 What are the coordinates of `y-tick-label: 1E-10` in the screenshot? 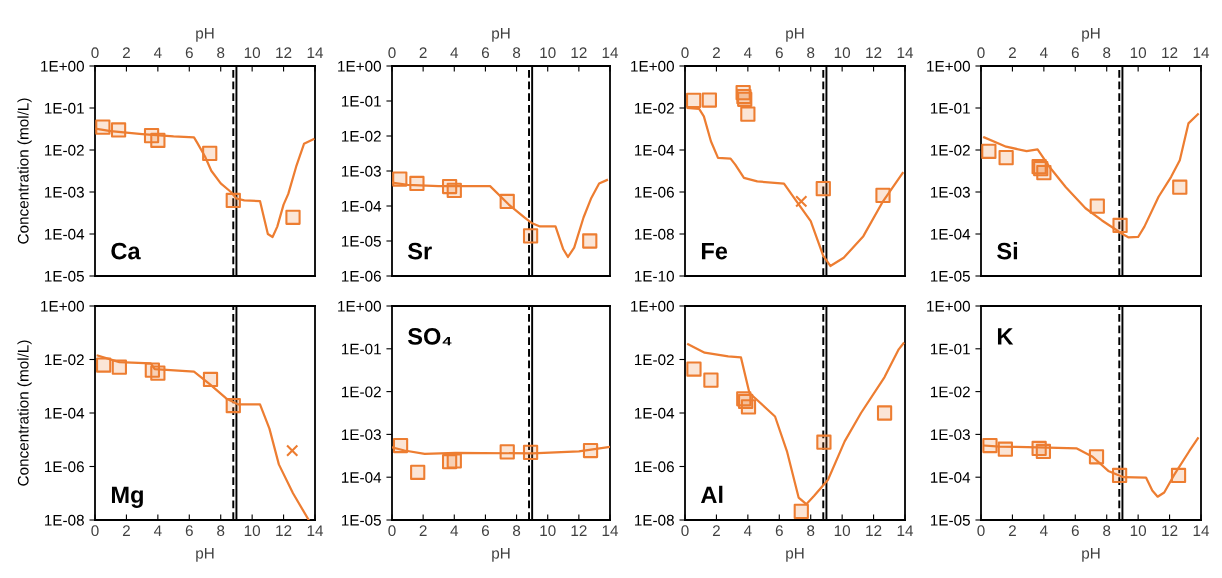 It's located at (654, 276).